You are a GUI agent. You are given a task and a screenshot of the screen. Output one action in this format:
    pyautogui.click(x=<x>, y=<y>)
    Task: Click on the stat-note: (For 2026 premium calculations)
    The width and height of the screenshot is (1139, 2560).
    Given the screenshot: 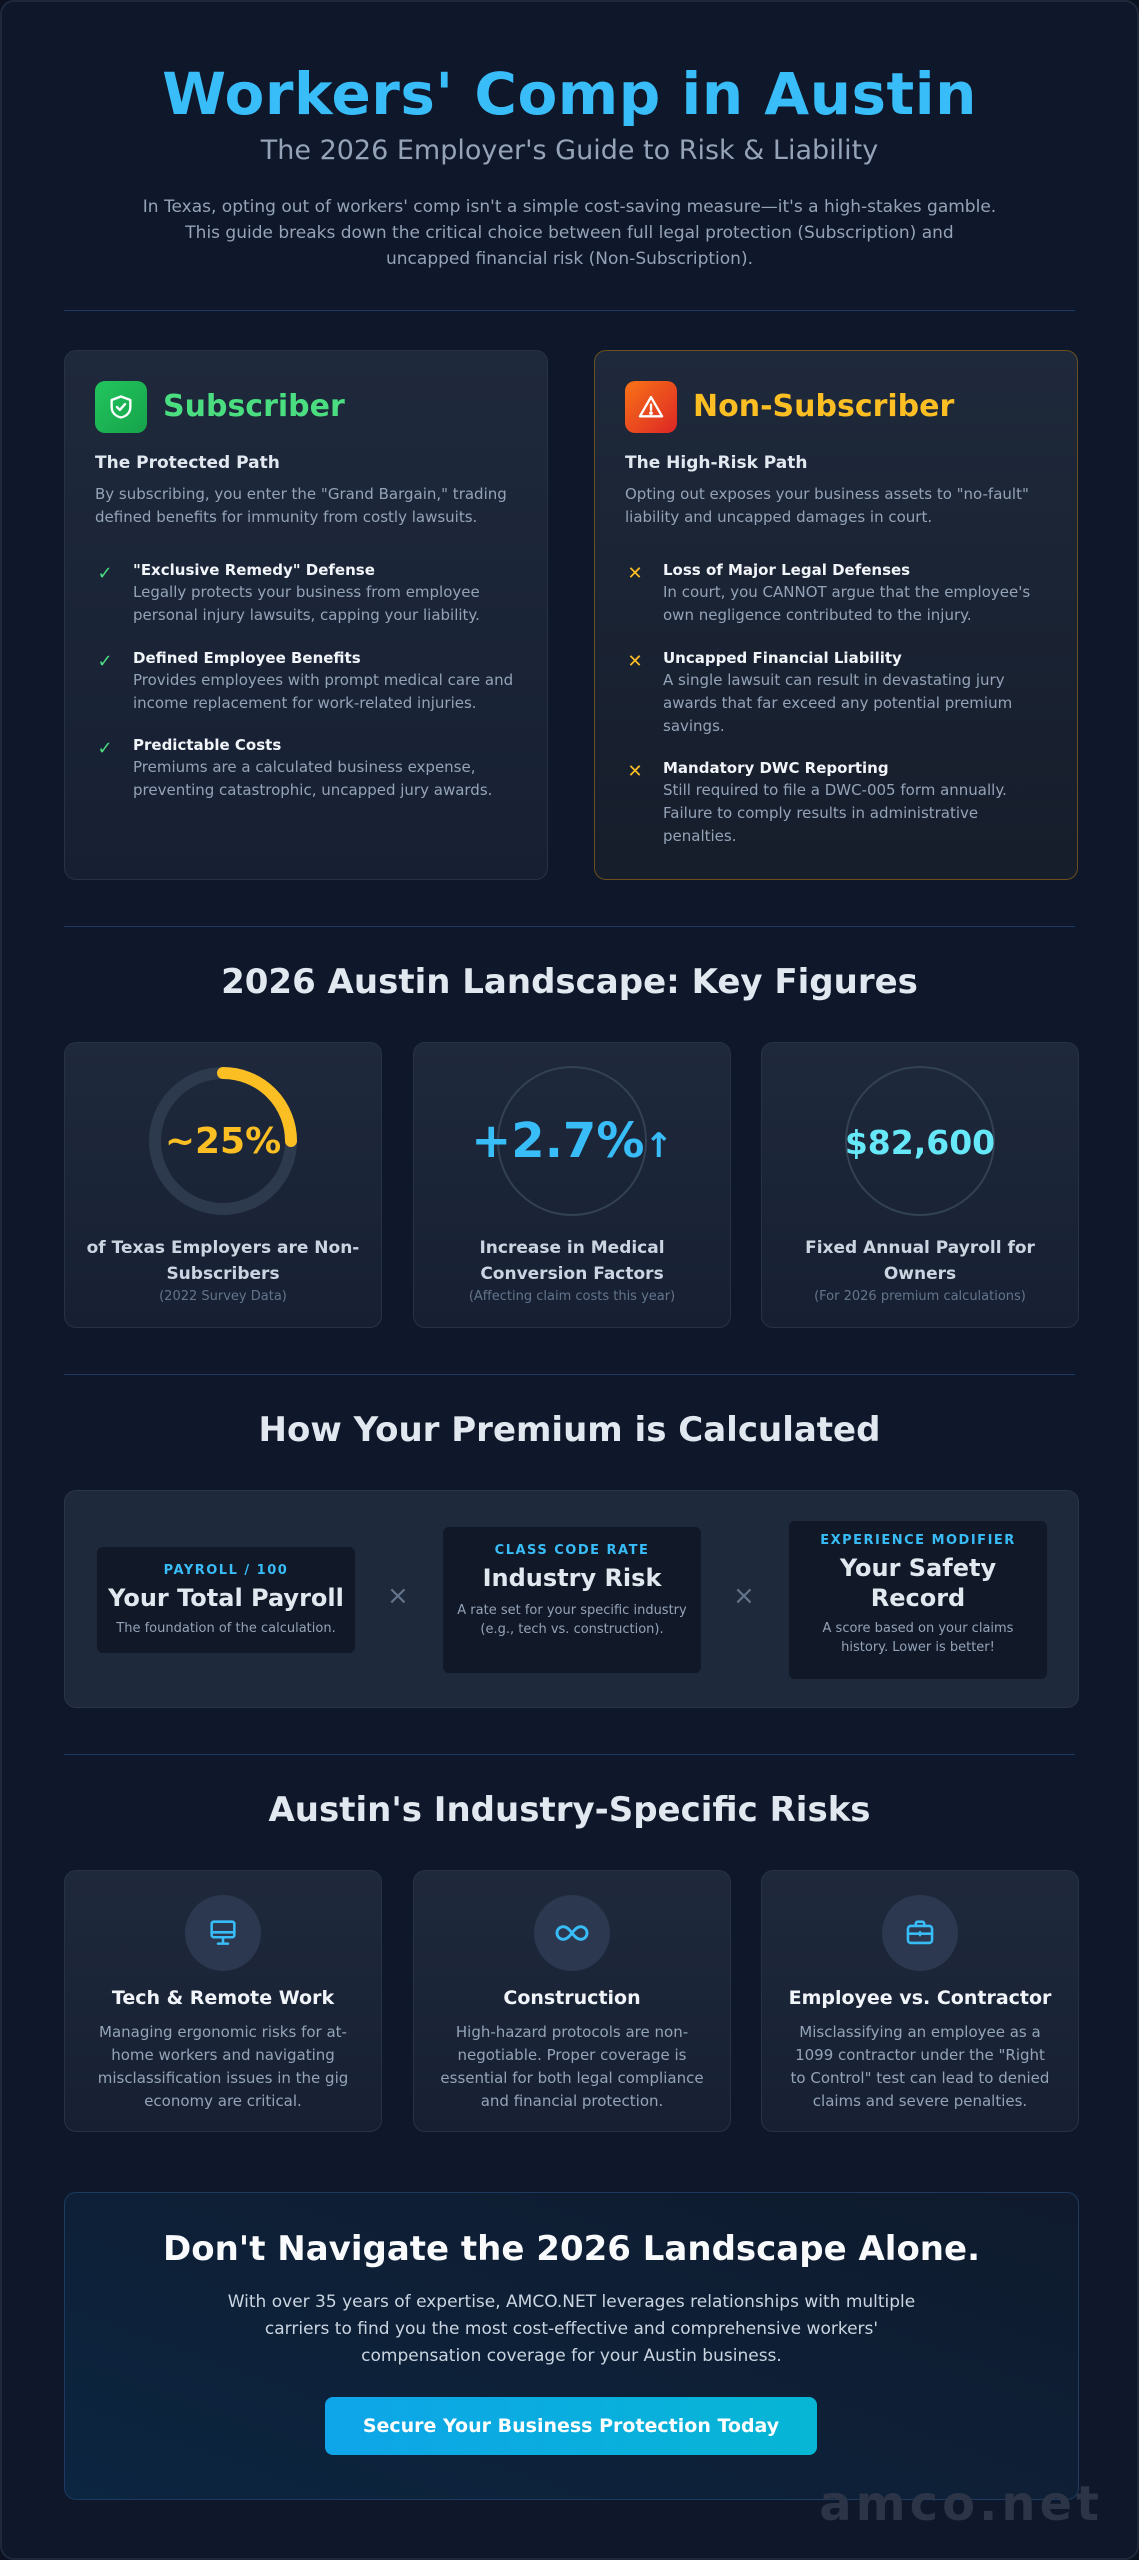 What is the action you would take?
    pyautogui.click(x=920, y=1296)
    